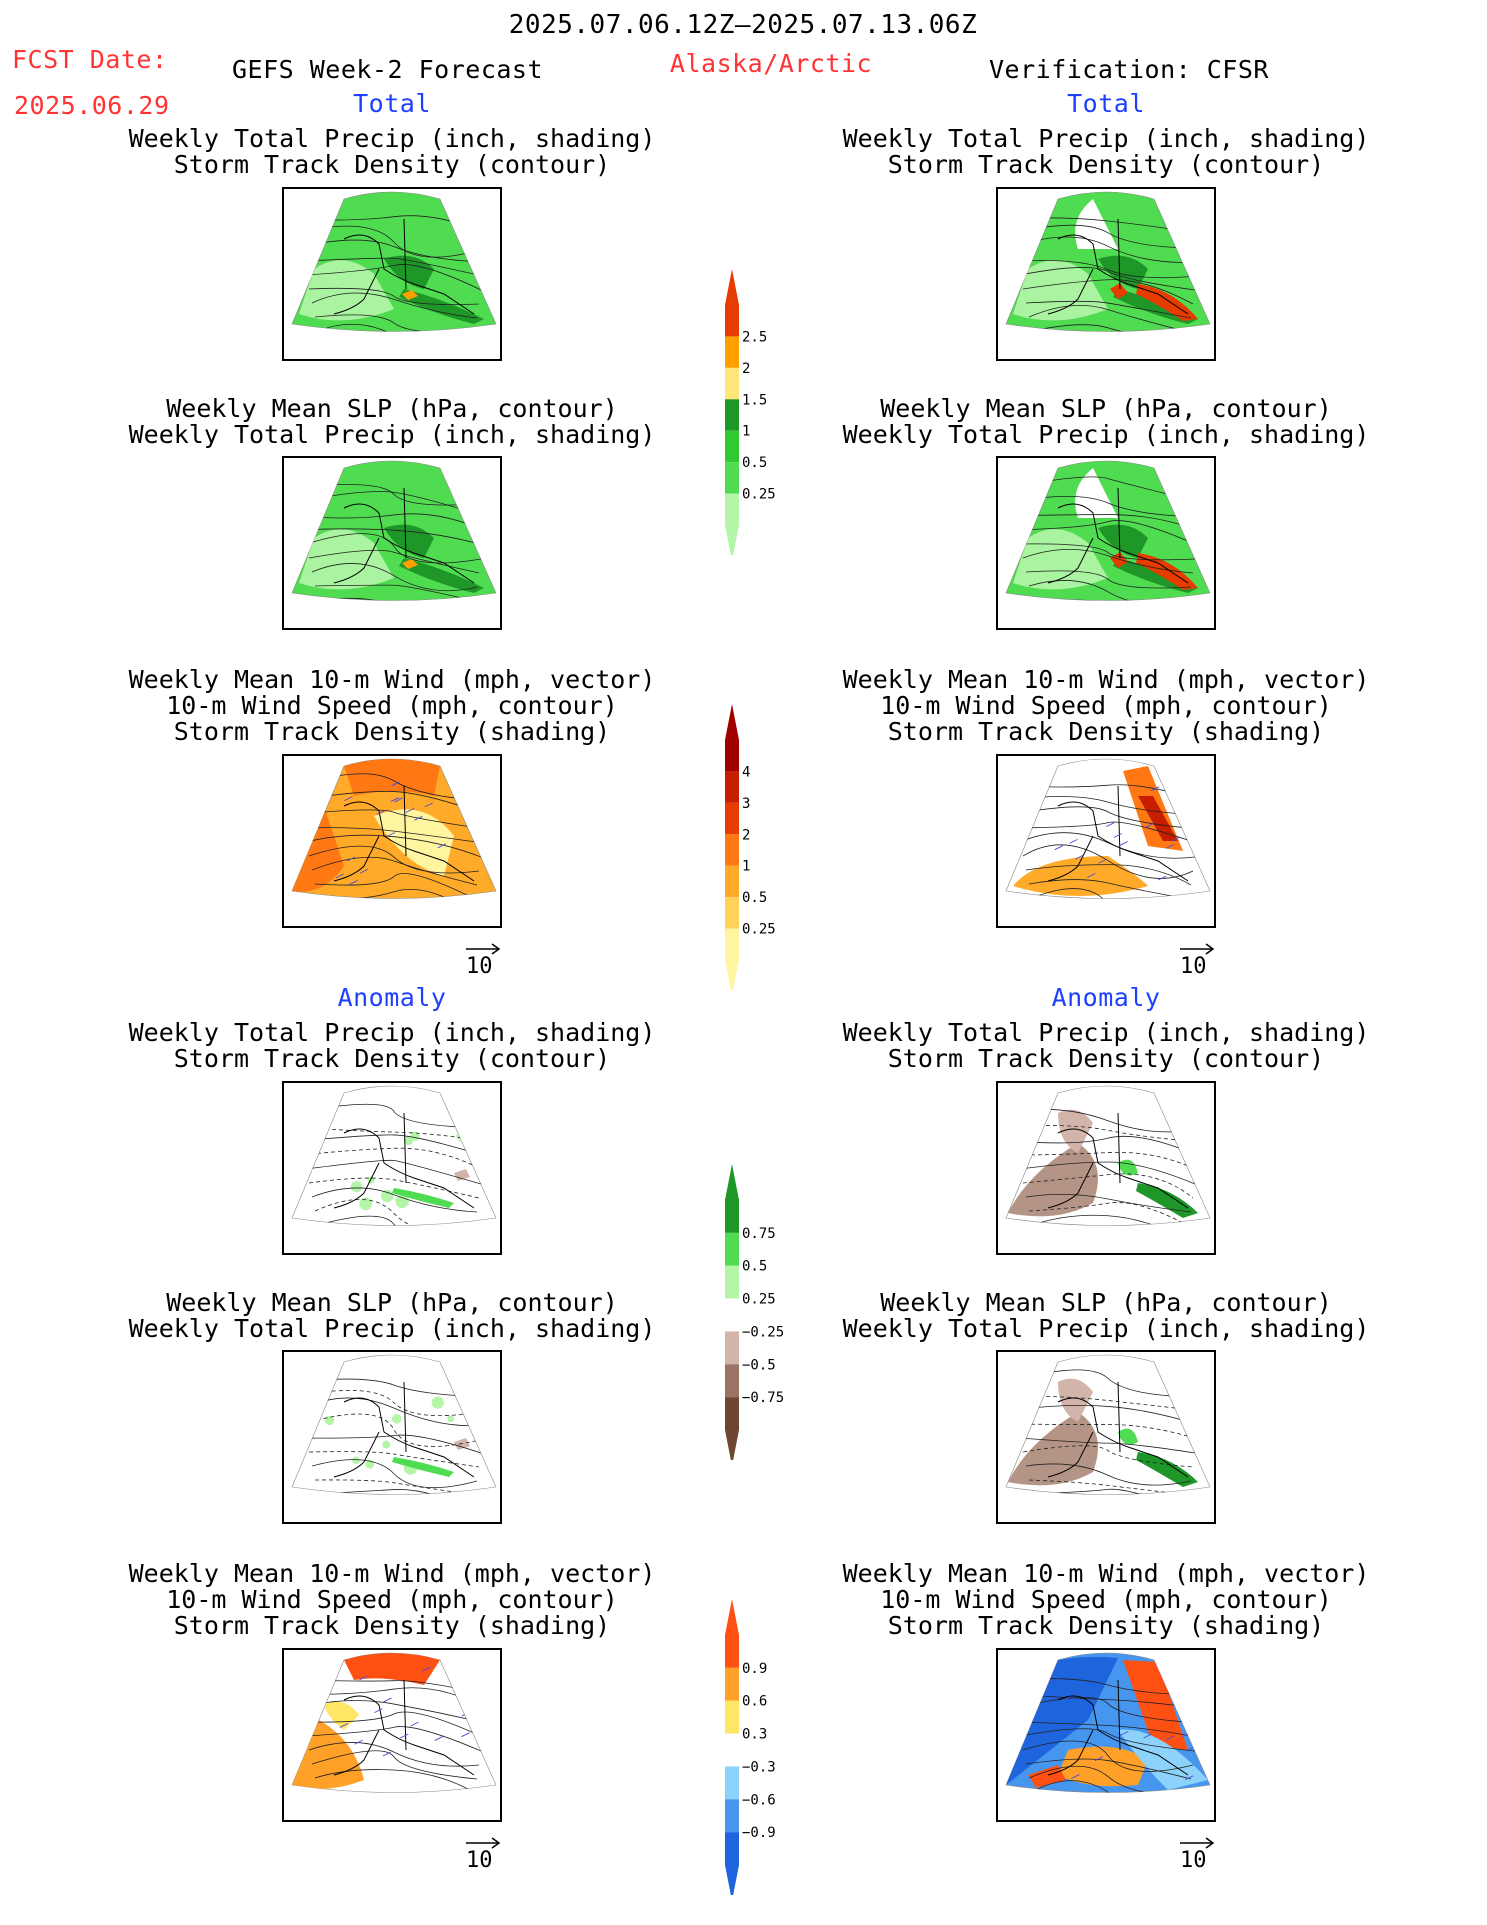 This screenshot has width=1487, height=1925. I want to click on colorbar-tick-label: 1, so click(746, 867).